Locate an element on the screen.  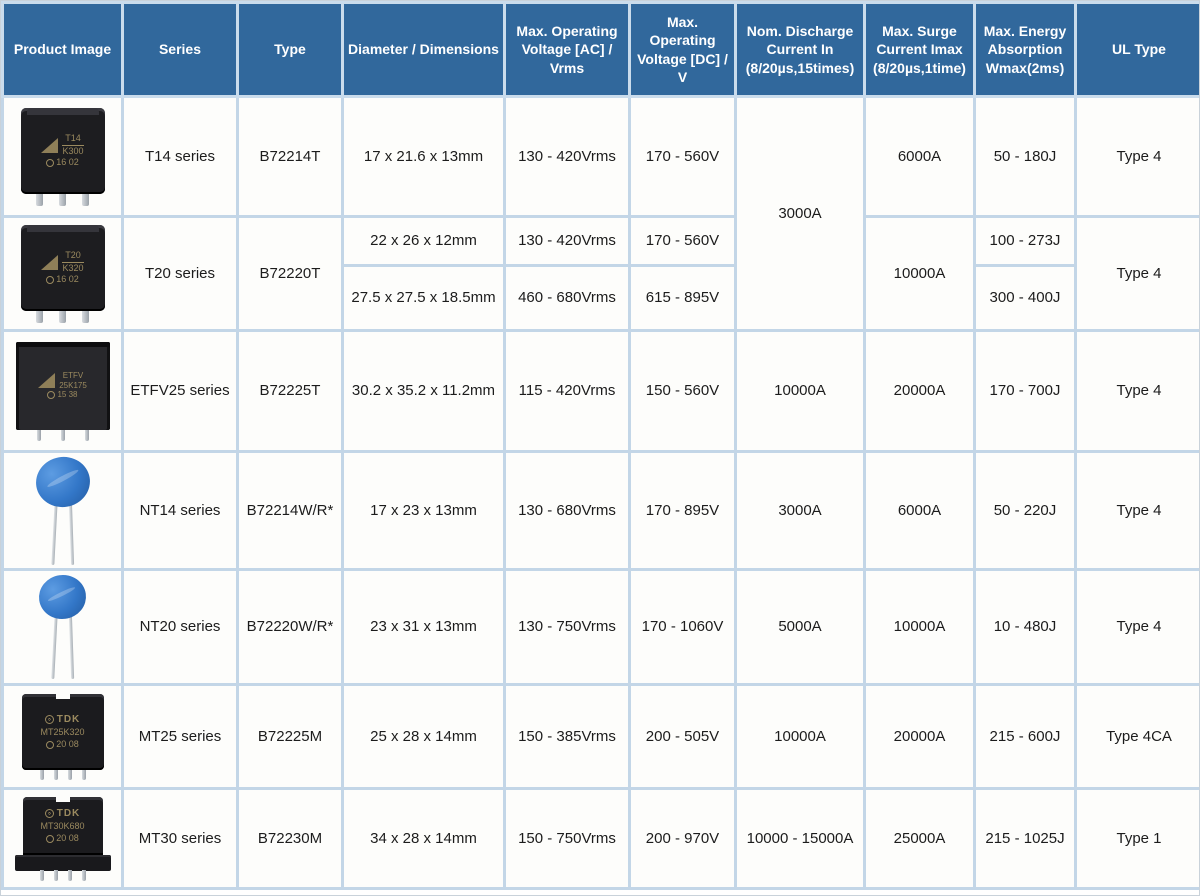
cell-mt30-surge: 25000A is located at coordinates (919, 838).